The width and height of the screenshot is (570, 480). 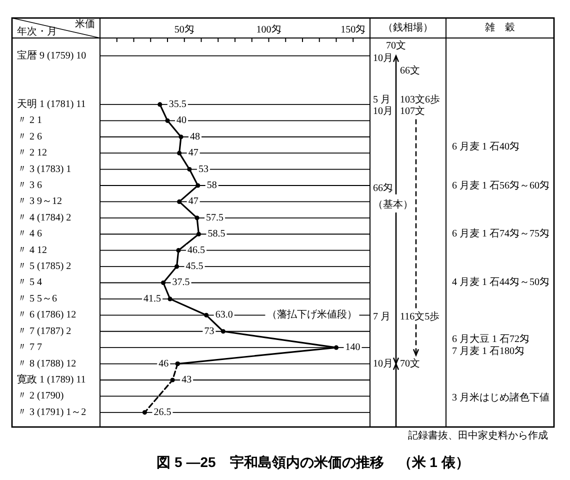 What do you see at coordinates (51, 104) in the screenshot?
I see `y-tick-label: 天明 1 (1781) 11` at bounding box center [51, 104].